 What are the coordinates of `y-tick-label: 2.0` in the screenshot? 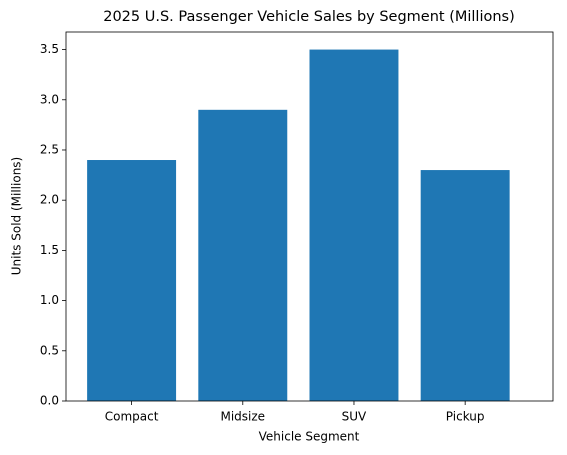 It's located at (49, 200).